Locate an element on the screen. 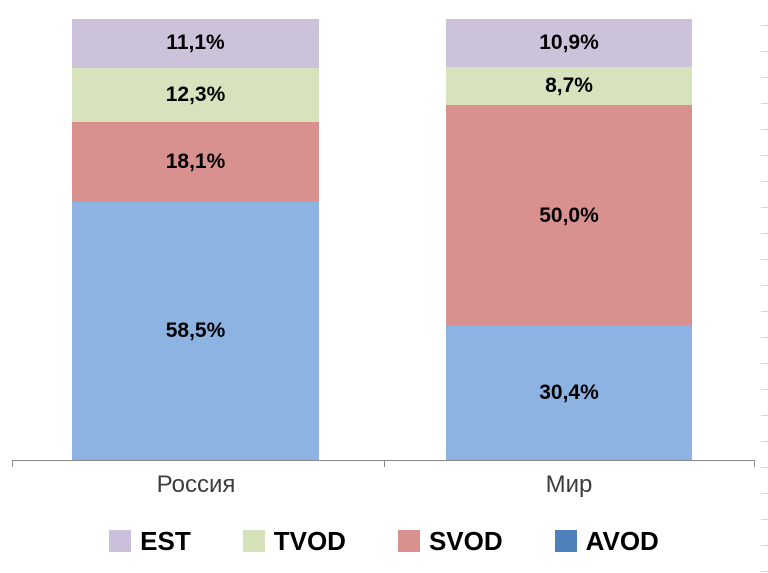 The width and height of the screenshot is (768, 573). category-label-russia: Россия is located at coordinates (196, 484).